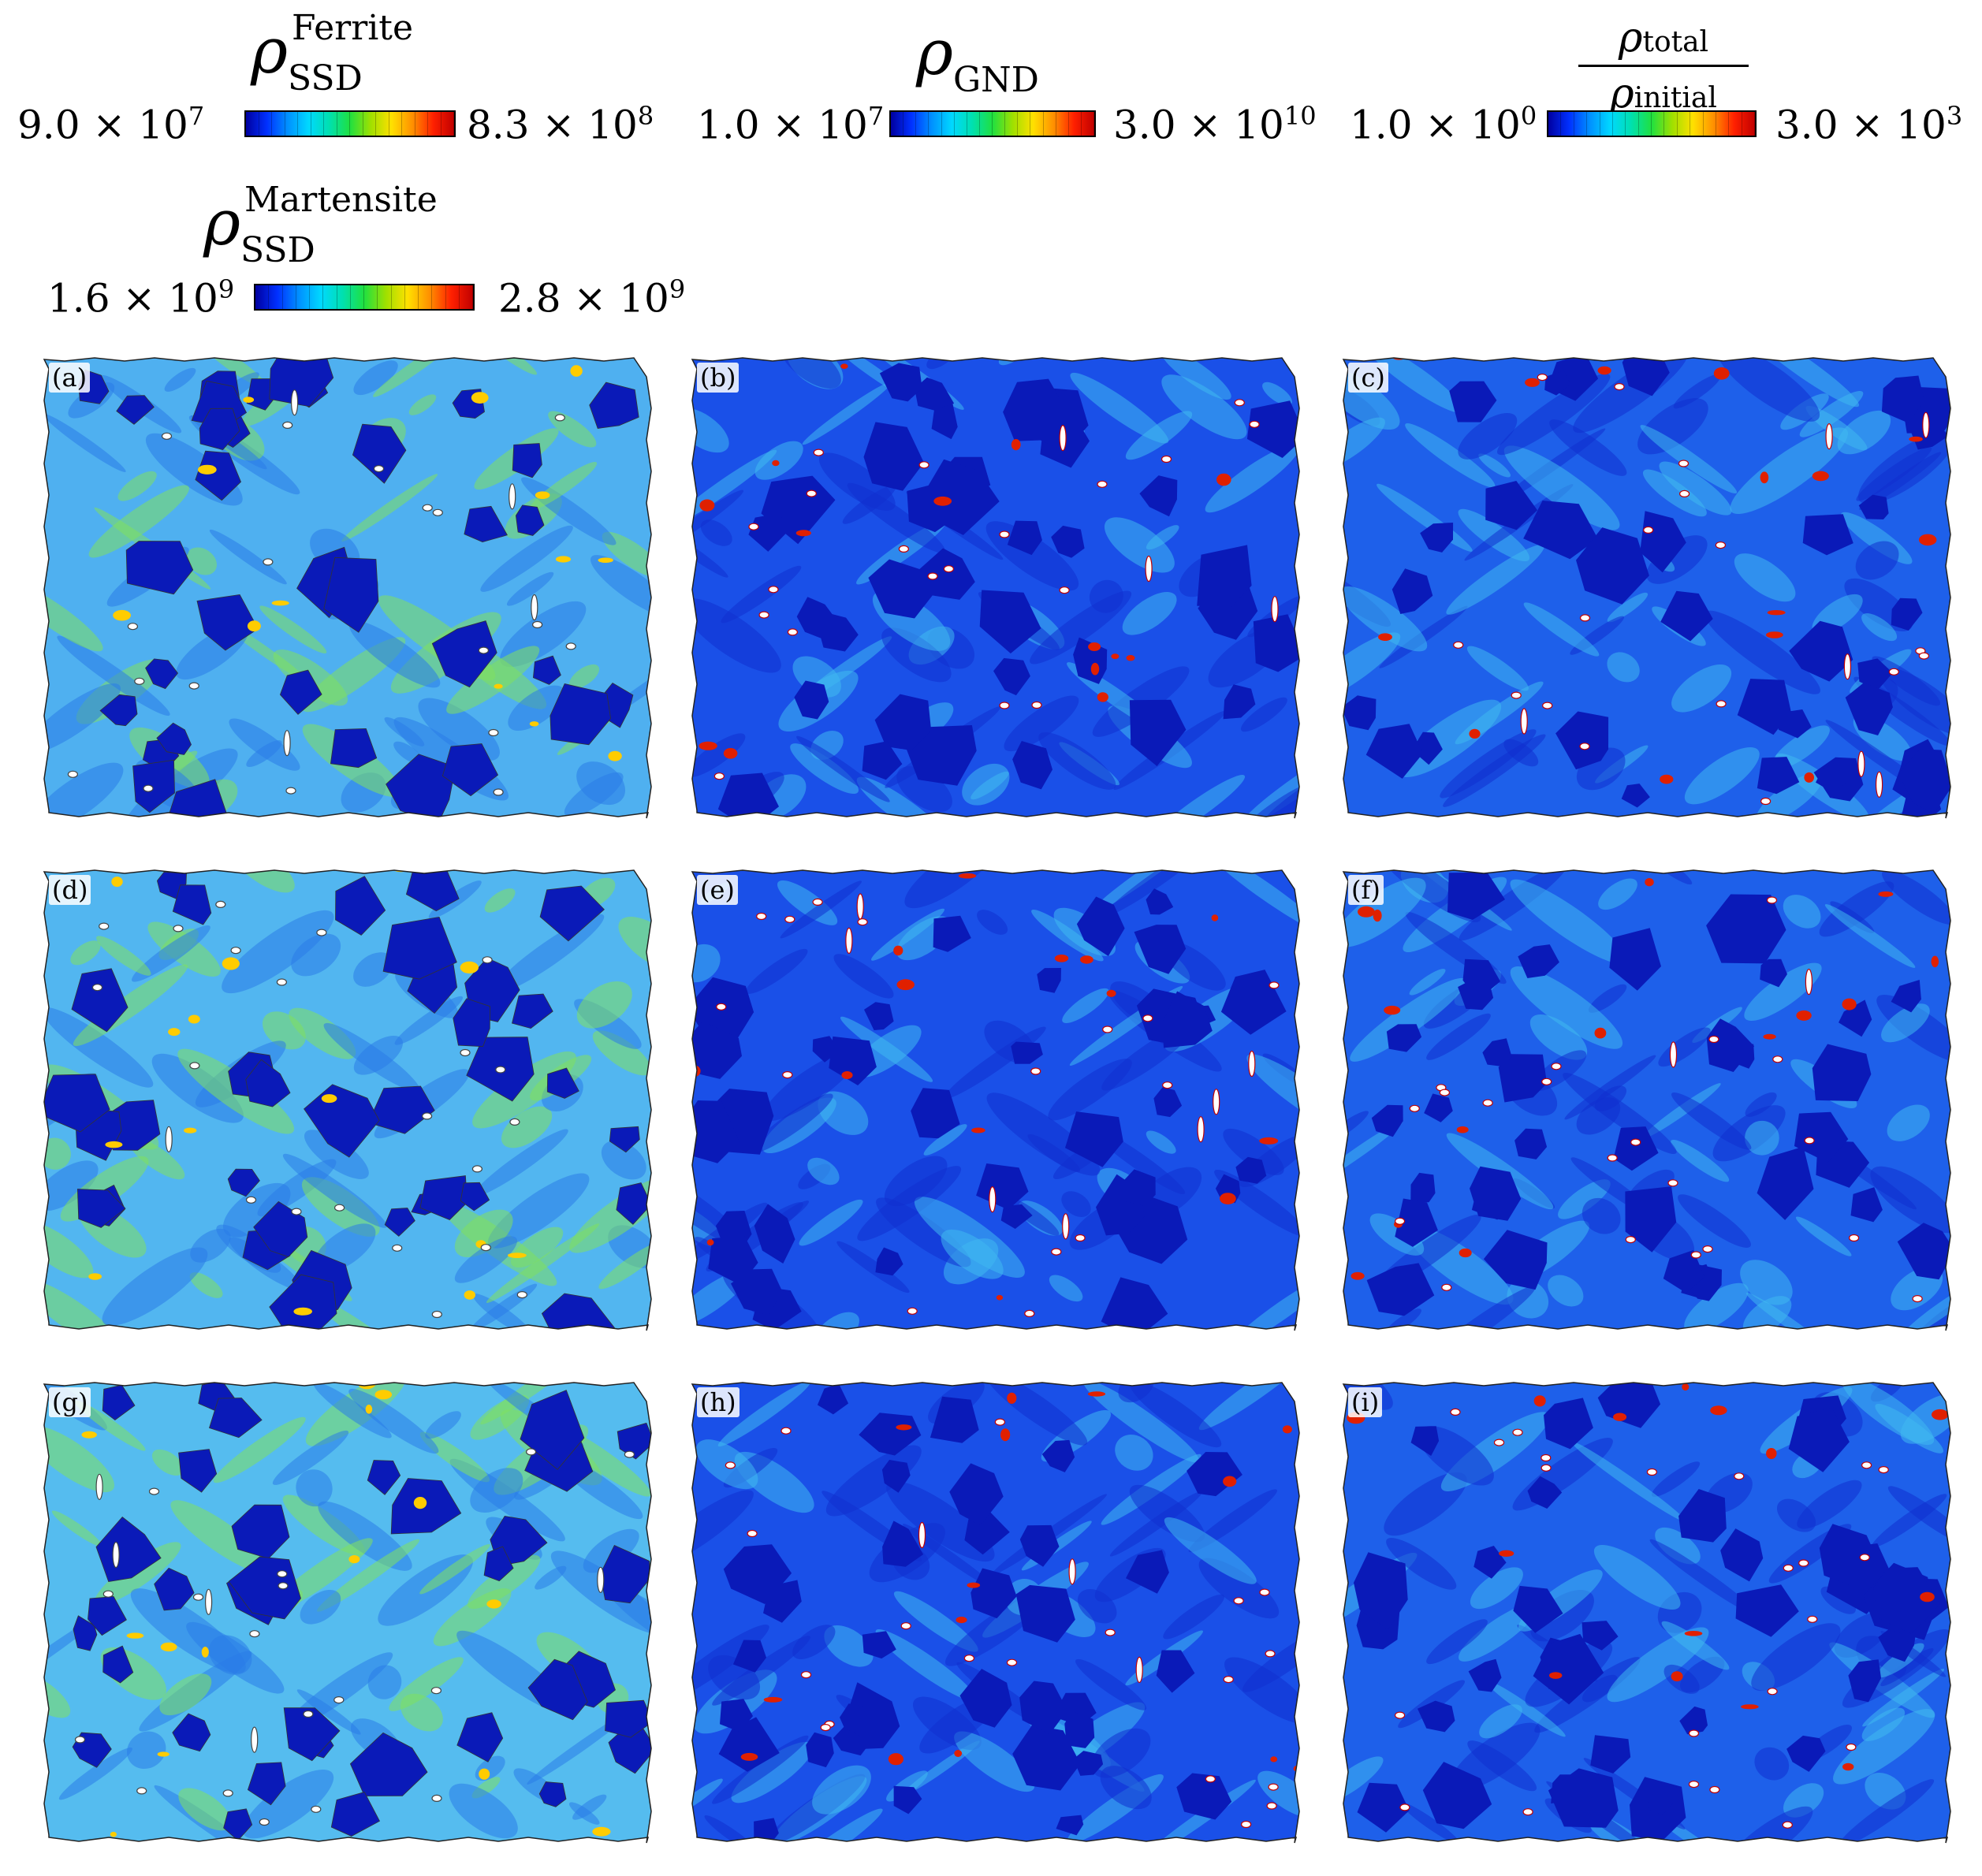  Describe the element at coordinates (350, 124) in the screenshot. I see `ferrite-colorbar` at that location.